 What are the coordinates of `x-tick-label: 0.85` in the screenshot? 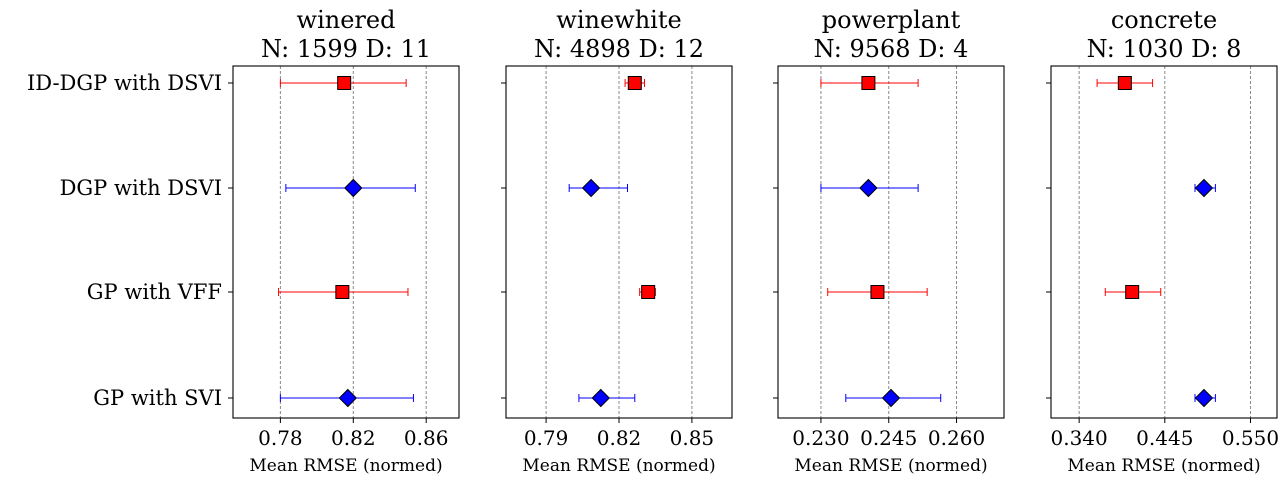 It's located at (692, 438).